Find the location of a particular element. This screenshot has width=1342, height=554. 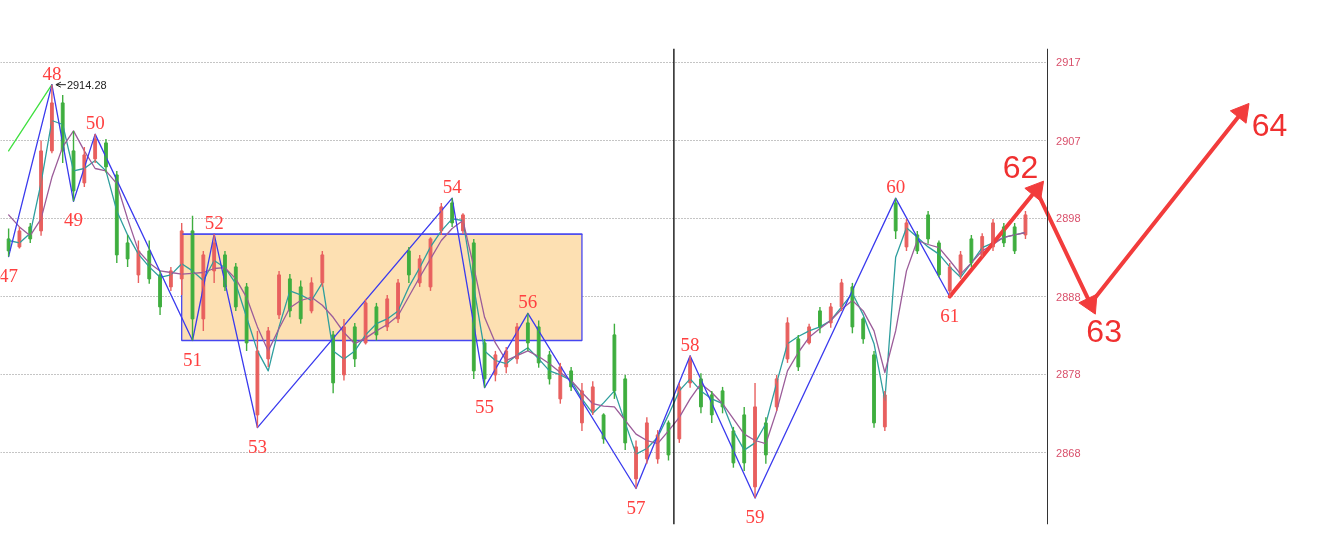

annotation: 60 is located at coordinates (896, 187).